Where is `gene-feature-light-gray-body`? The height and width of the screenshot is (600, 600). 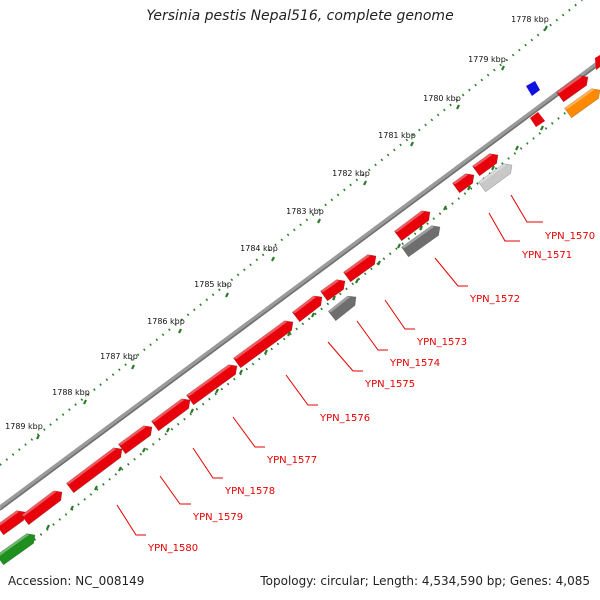
gene-feature-light-gray-body is located at coordinates (495, 178).